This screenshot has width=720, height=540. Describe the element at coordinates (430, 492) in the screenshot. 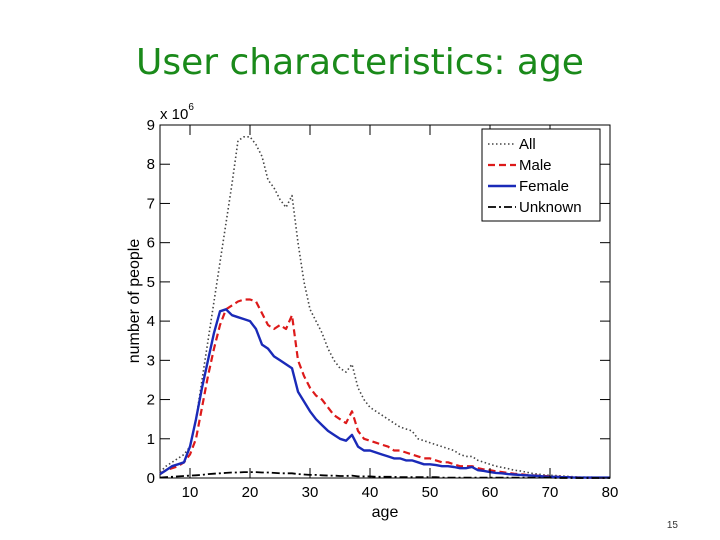

I see `x-tick-label: 50` at that location.